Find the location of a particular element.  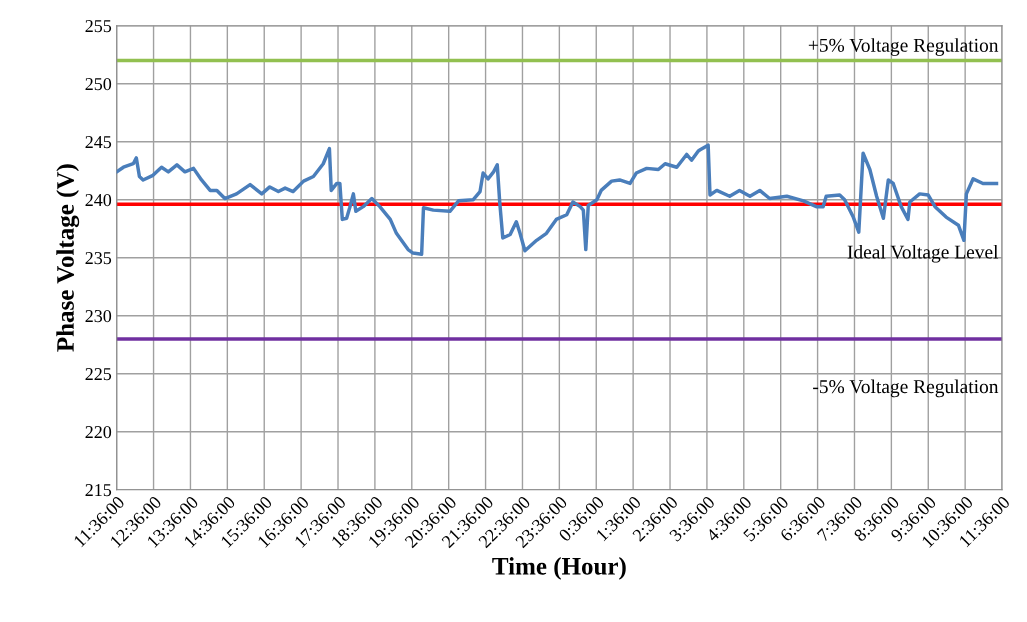

y-tick-label: 230 is located at coordinates (98, 316).